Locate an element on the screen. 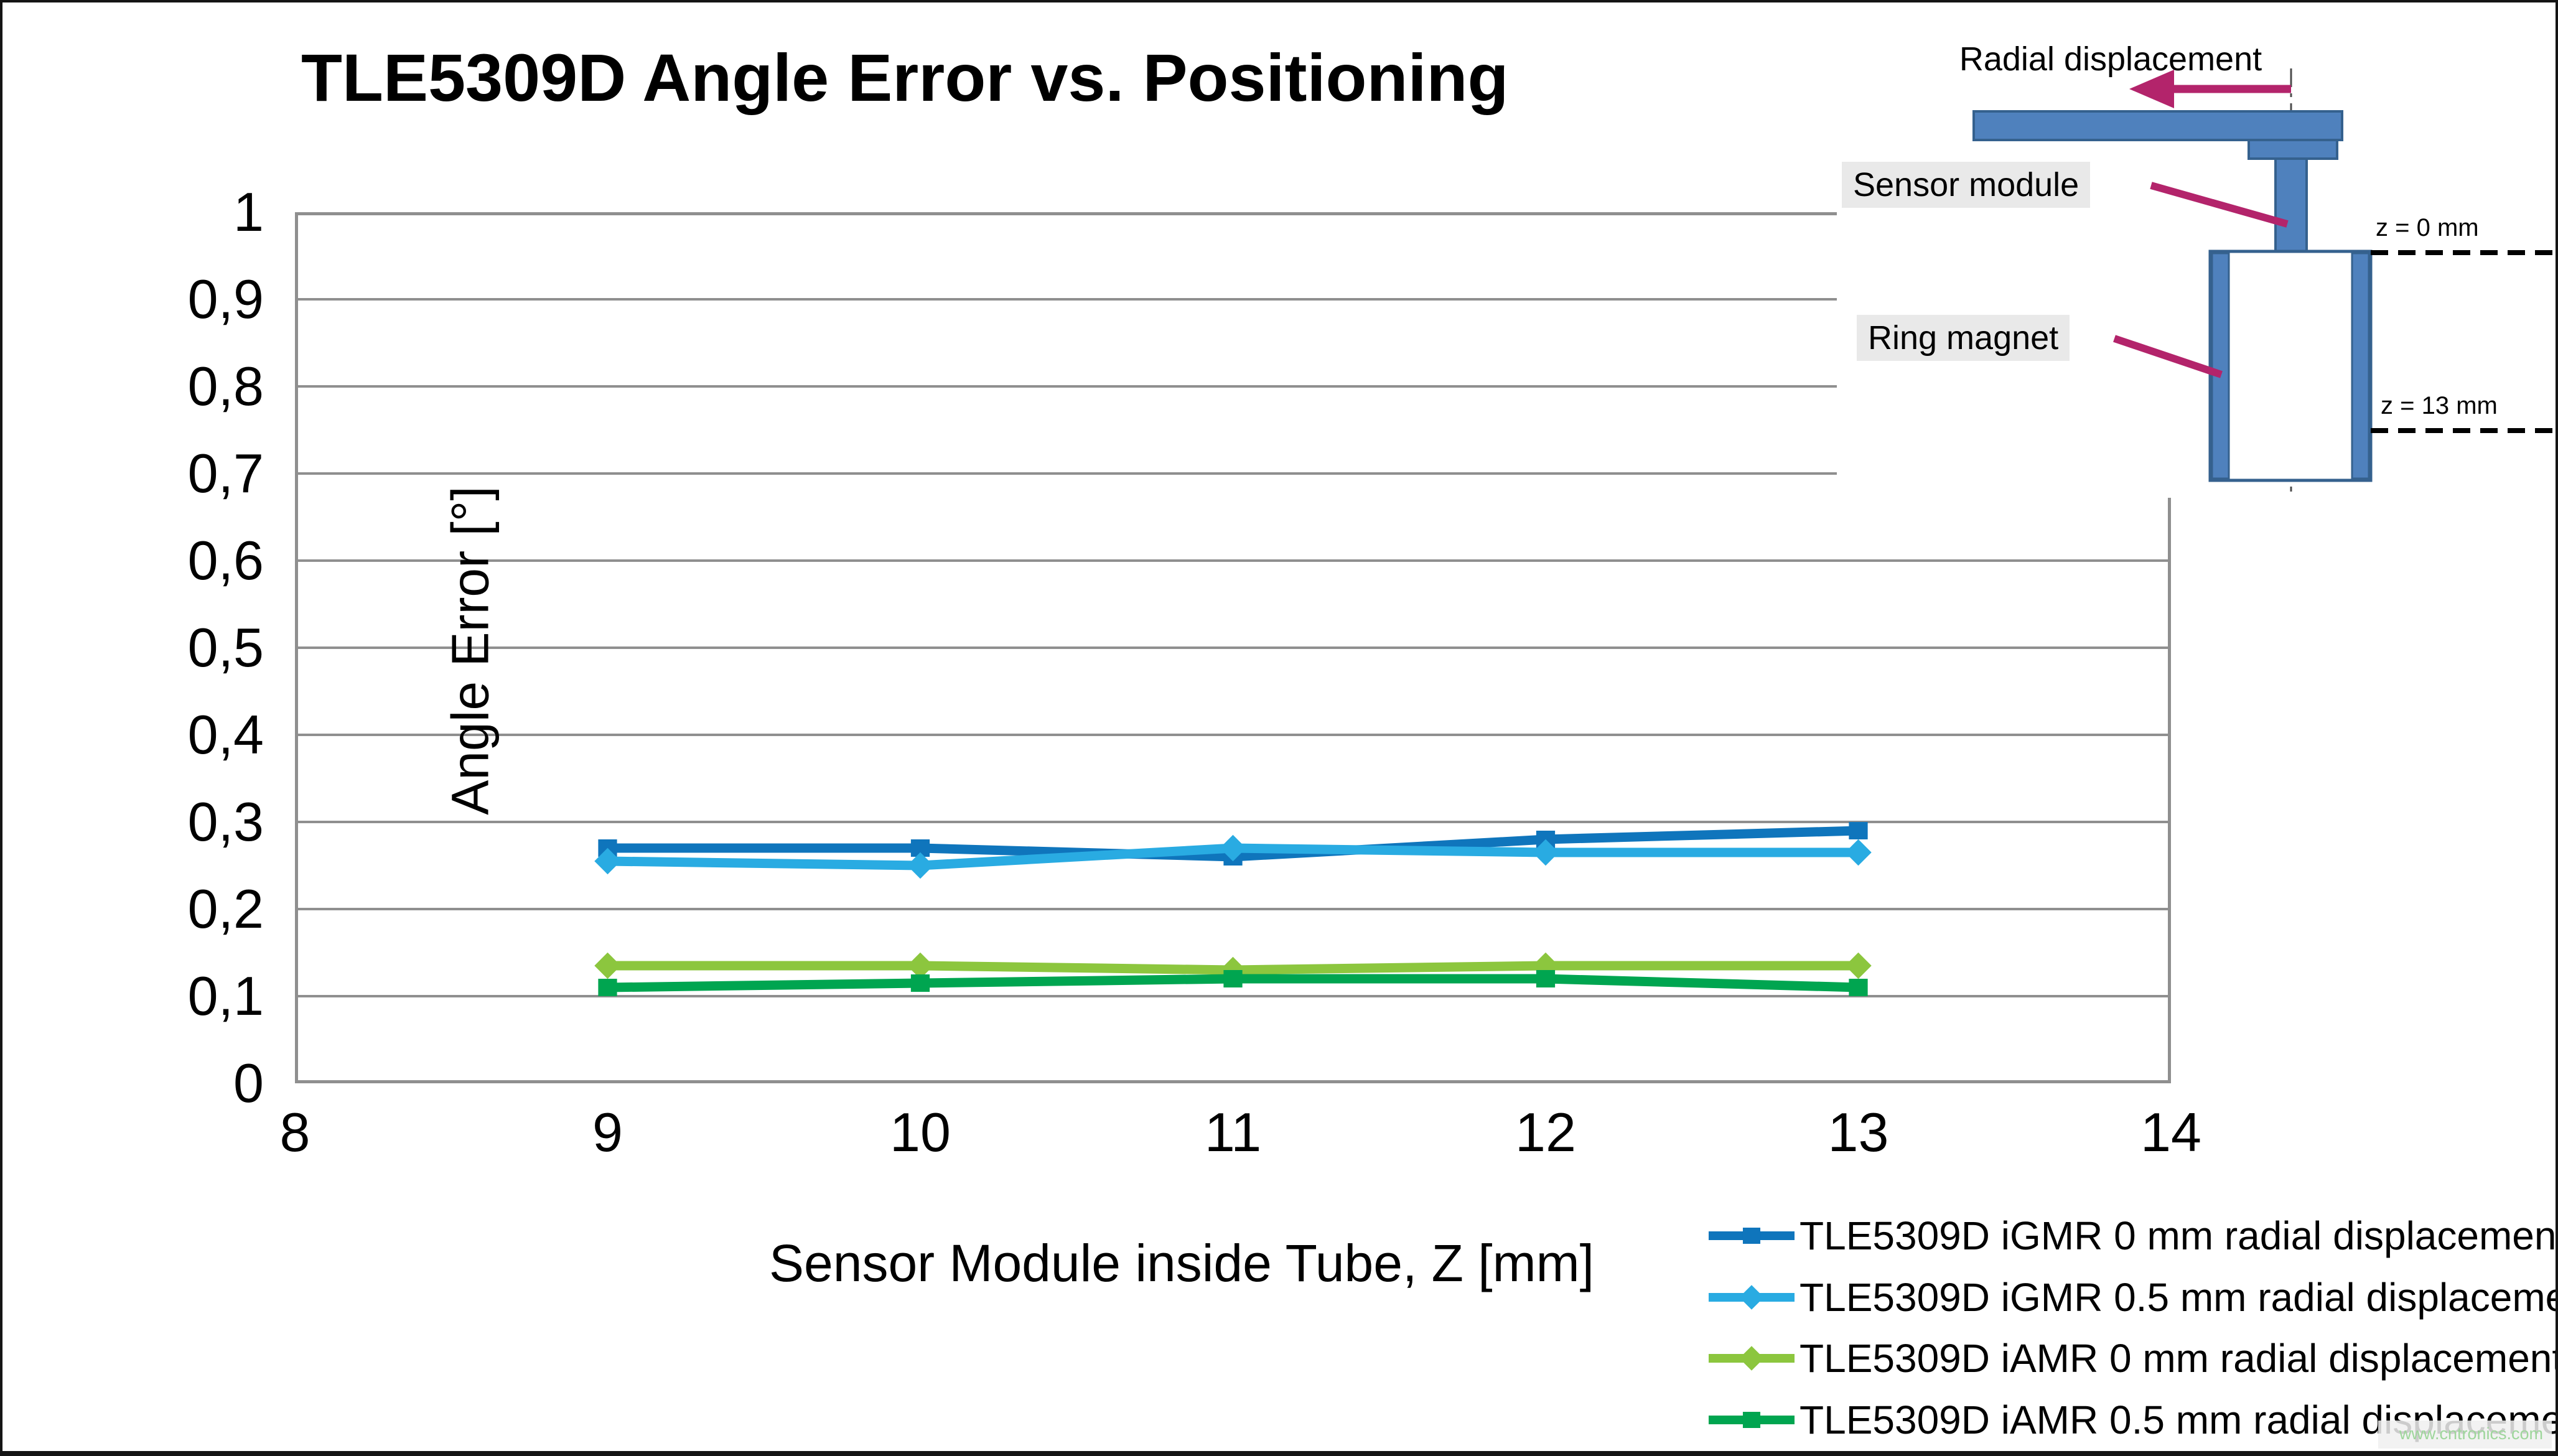  z13-label: z = 13 mm is located at coordinates (2439, 405).